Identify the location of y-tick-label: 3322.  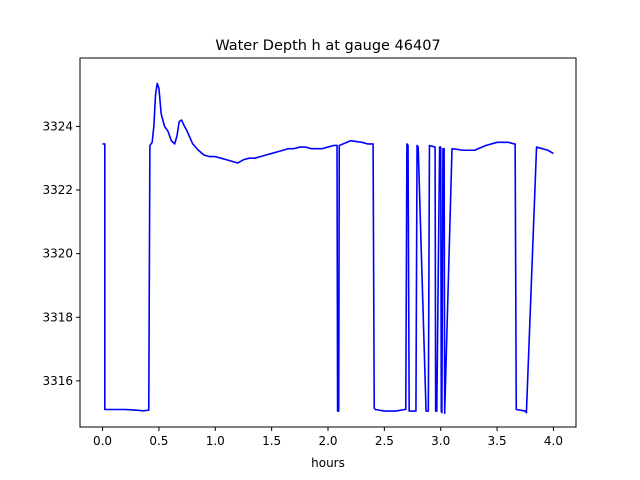
(57, 190).